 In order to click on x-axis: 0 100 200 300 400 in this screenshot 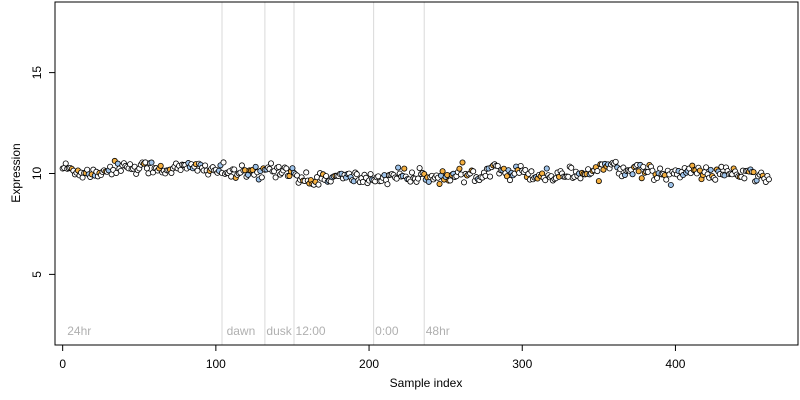, I will do `click(372, 358)`.